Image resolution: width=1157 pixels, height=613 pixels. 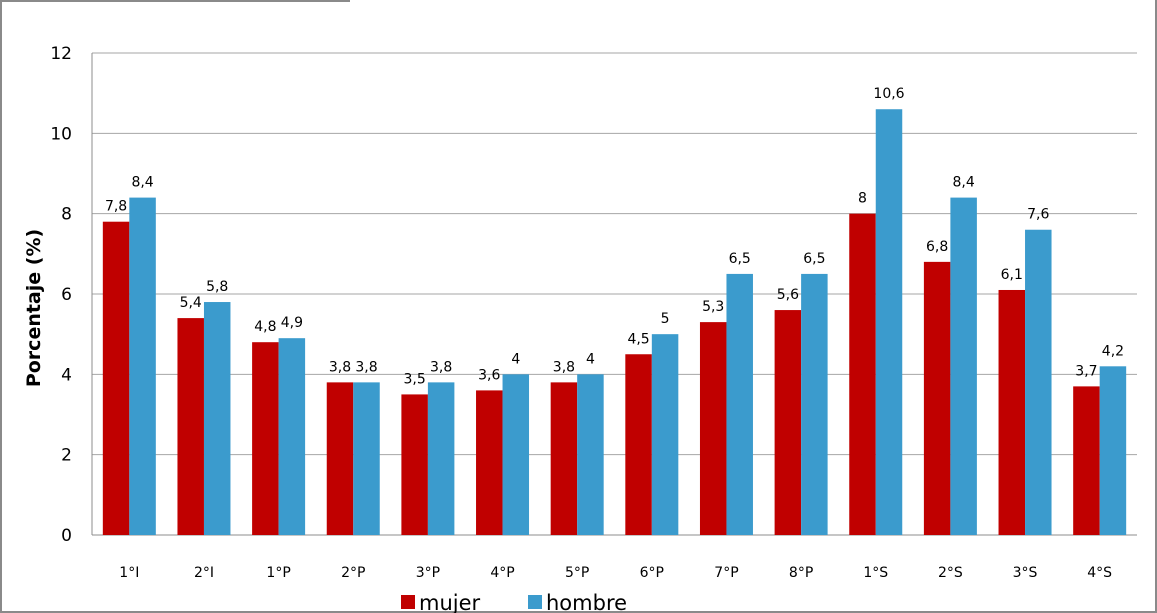 What do you see at coordinates (740, 259) in the screenshot?
I see `data-label-hombre-8: 6,5` at bounding box center [740, 259].